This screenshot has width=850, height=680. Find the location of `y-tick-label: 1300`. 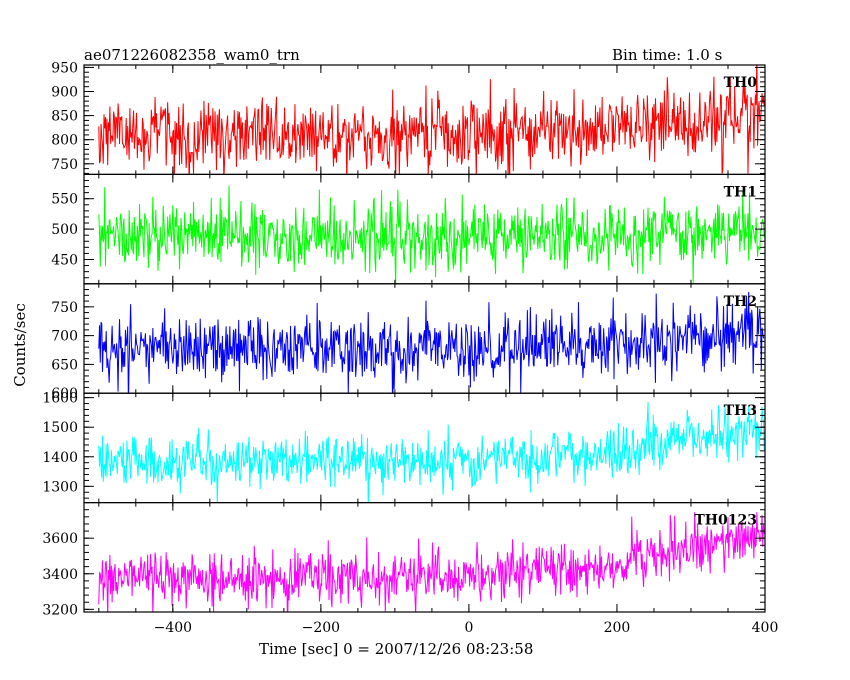

y-tick-label: 1300 is located at coordinates (60, 487).